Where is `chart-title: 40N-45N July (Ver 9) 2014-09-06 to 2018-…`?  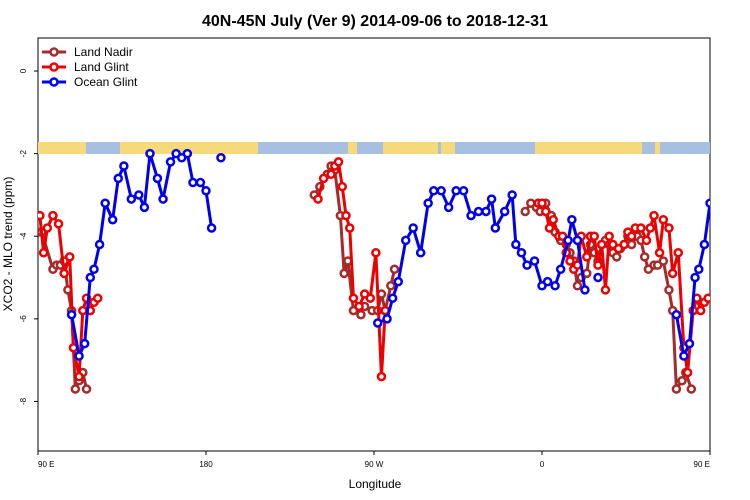 chart-title: 40N-45N July (Ver 9) 2014-09-06 to 2018-… is located at coordinates (375, 21).